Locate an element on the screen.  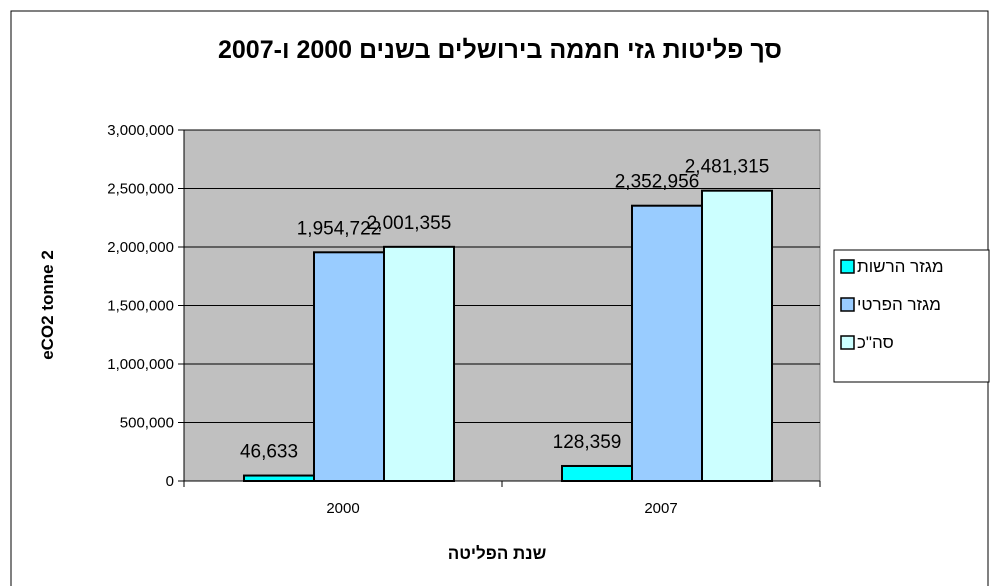
x-tick-label: 2007 is located at coordinates (660, 508).